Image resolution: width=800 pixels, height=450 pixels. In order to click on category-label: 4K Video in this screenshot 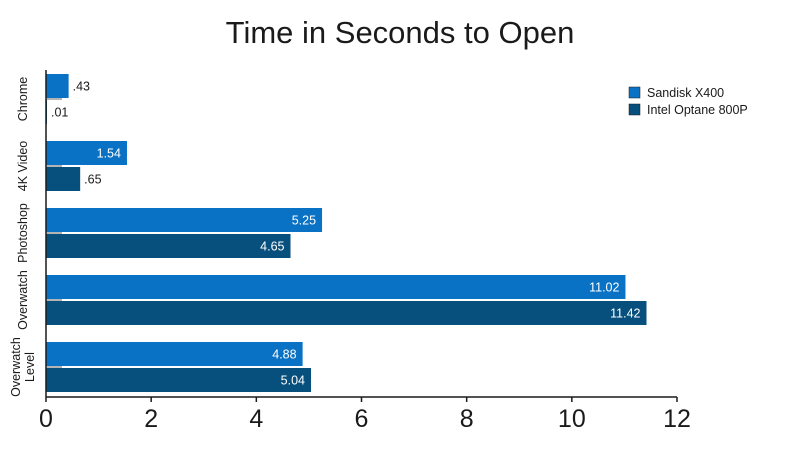, I will do `click(23, 166)`.